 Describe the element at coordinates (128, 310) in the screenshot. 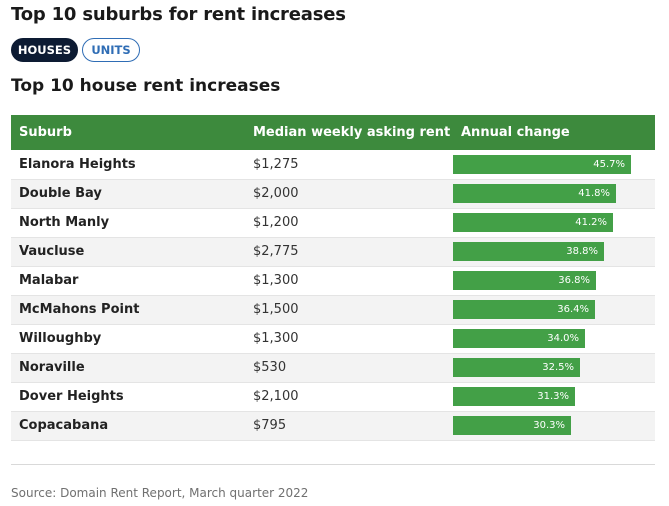

I see `cell-suburb: McMahons Point` at that location.